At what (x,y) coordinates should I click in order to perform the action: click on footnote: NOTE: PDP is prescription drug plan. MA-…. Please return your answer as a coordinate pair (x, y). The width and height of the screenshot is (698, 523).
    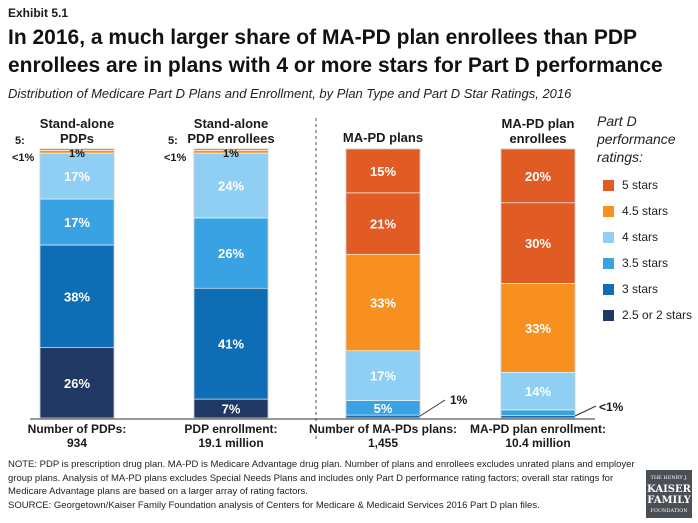
    Looking at the image, I should click on (323, 485).